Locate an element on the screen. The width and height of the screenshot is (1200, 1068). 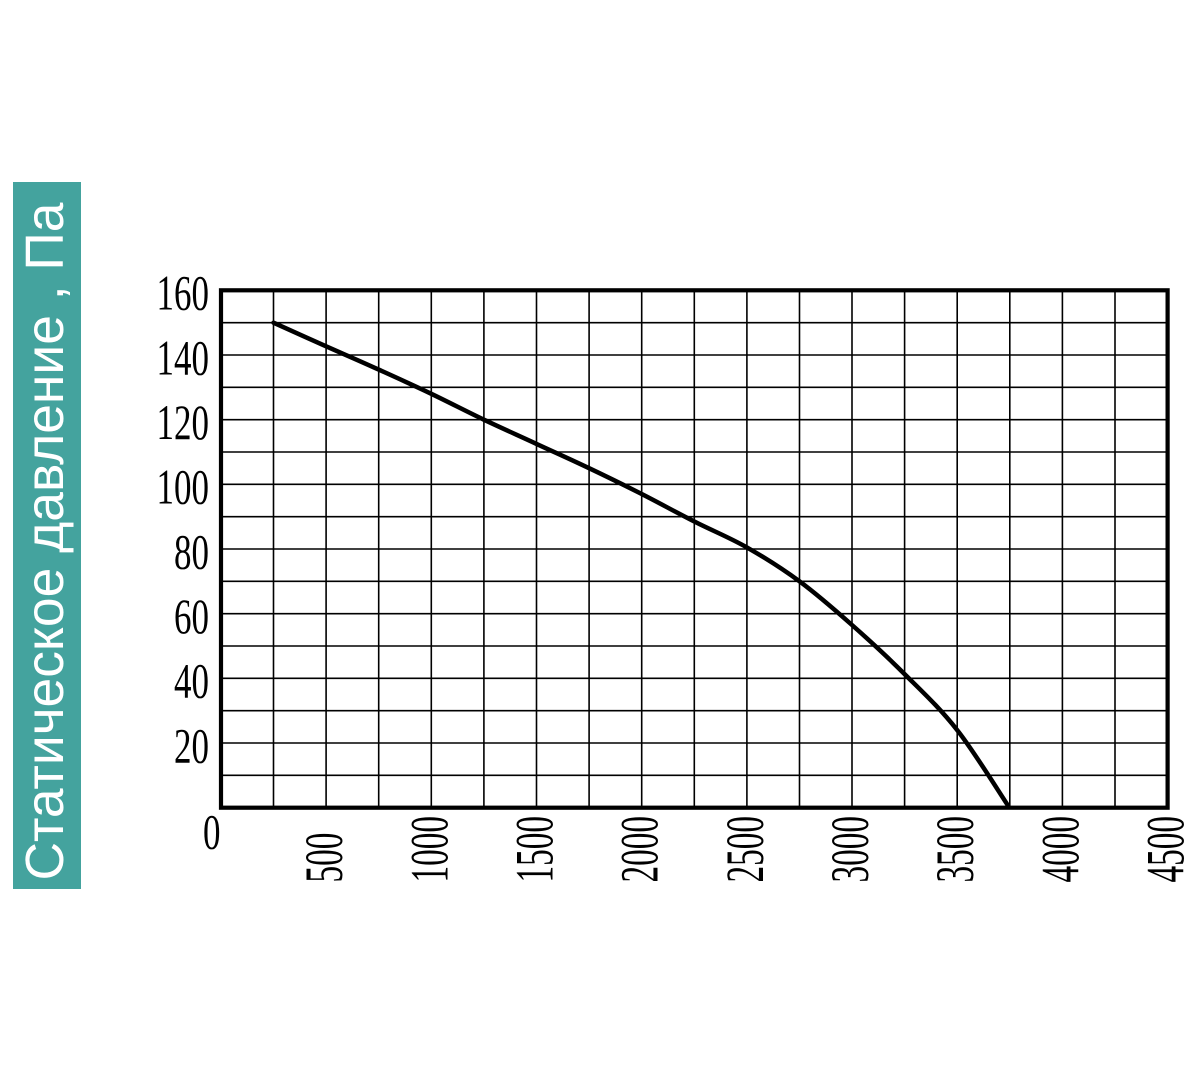
svg-text: 1500 is located at coordinates (534, 849).